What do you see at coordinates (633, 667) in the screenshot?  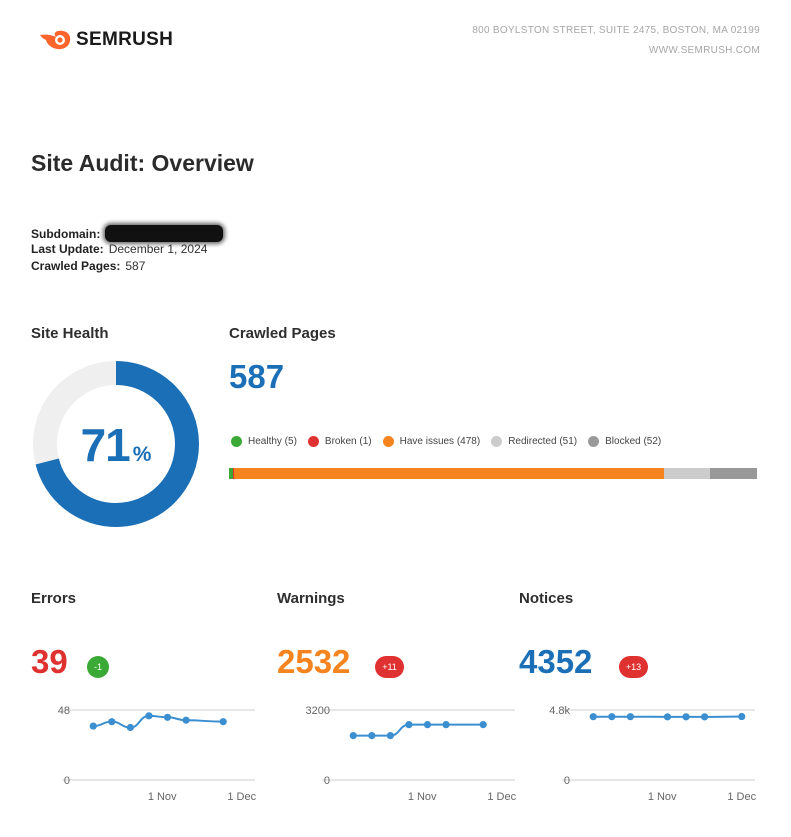 I see `notices-delta-badge: +13` at bounding box center [633, 667].